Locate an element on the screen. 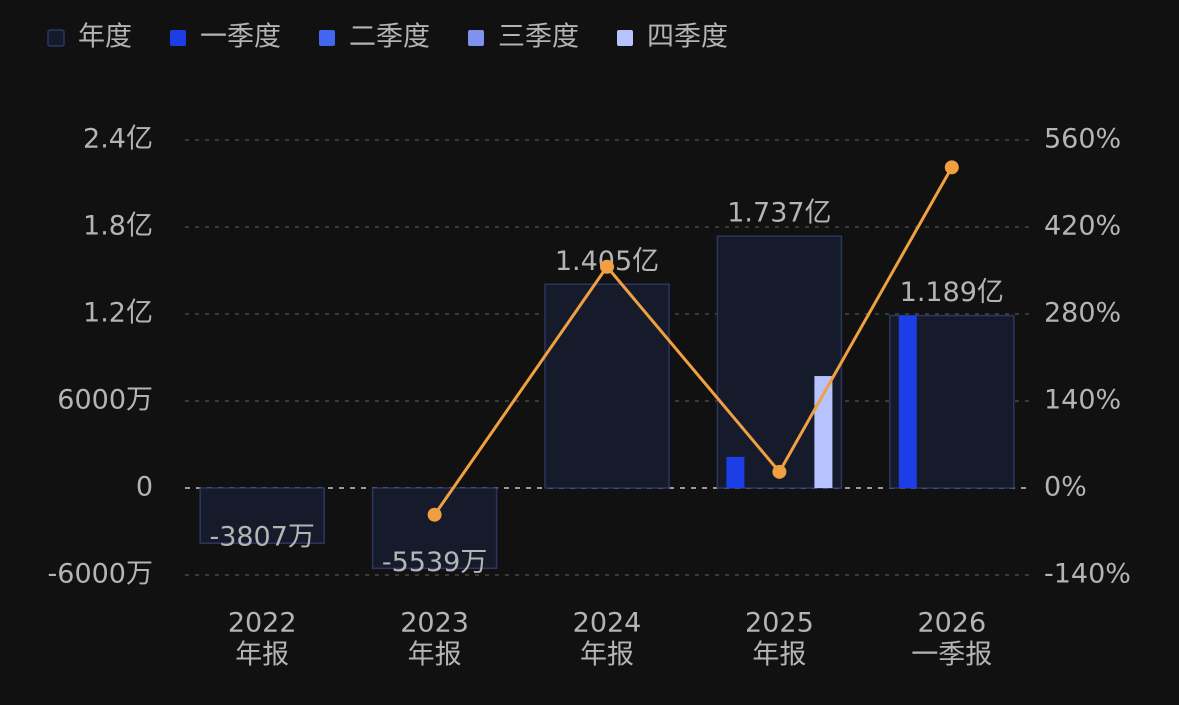  y2-tick-label: 560% is located at coordinates (1082, 139).